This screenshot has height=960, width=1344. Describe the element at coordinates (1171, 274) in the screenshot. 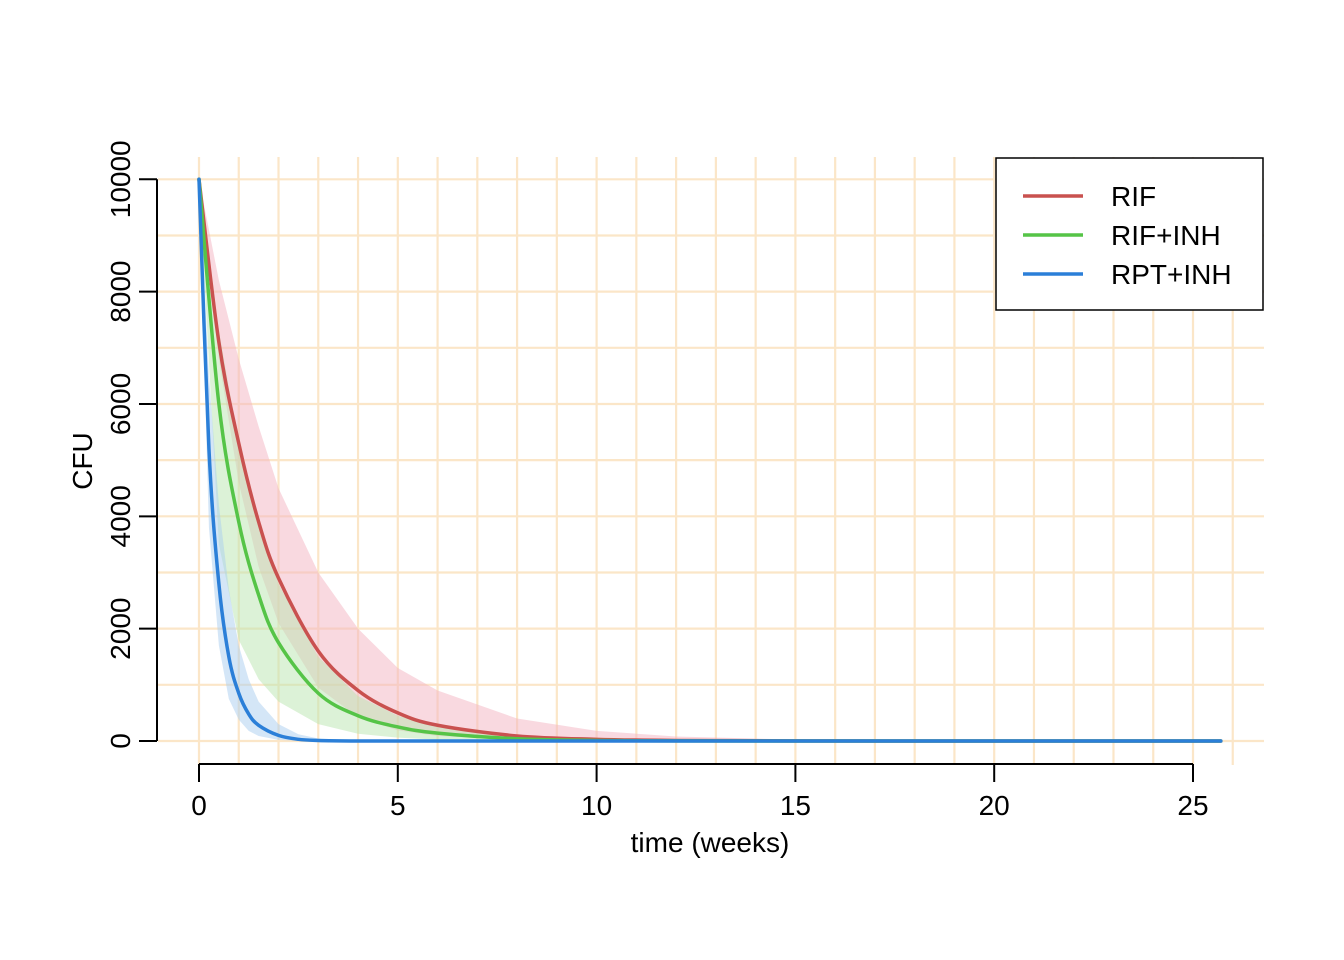

I see `legend-label: RPT+INH` at that location.